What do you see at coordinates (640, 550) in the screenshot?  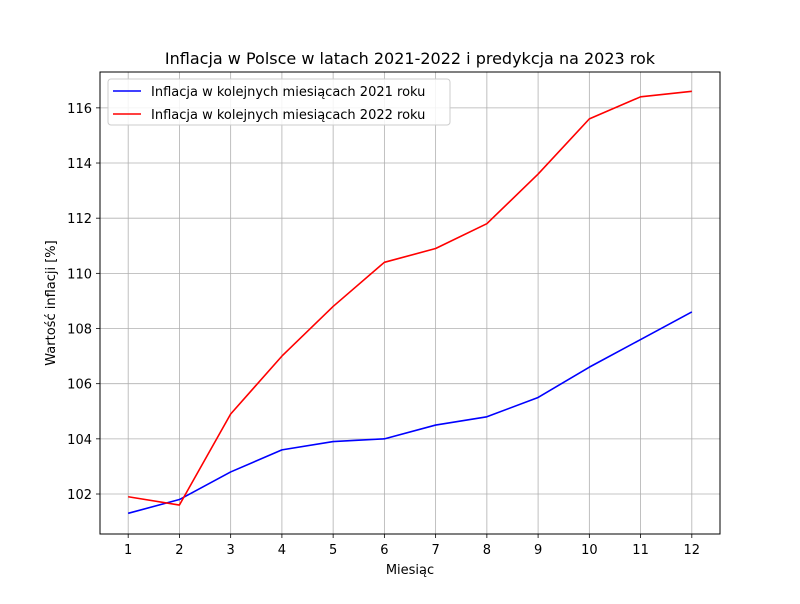 I see `x-tick-label: 11` at bounding box center [640, 550].